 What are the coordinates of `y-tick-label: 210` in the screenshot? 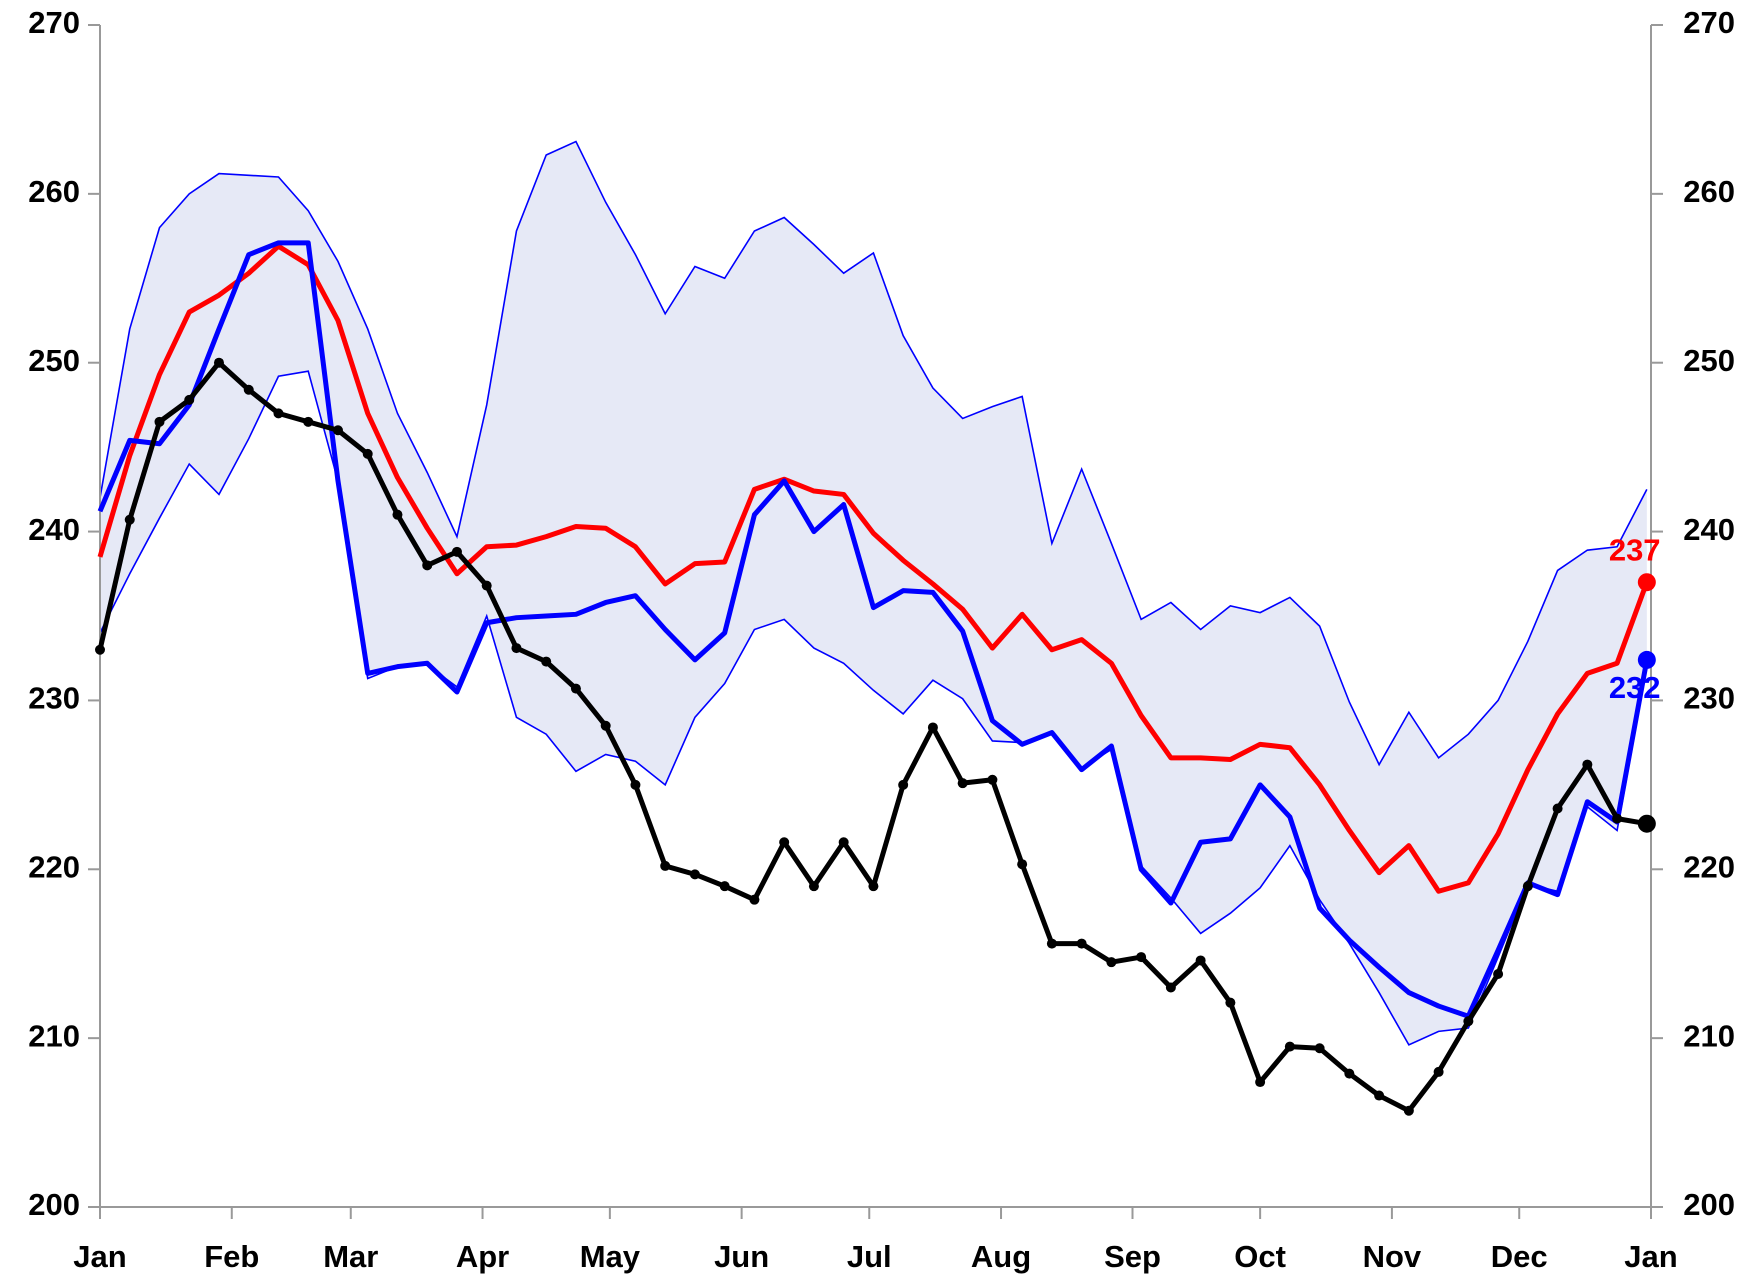 It's located at (54, 1035).